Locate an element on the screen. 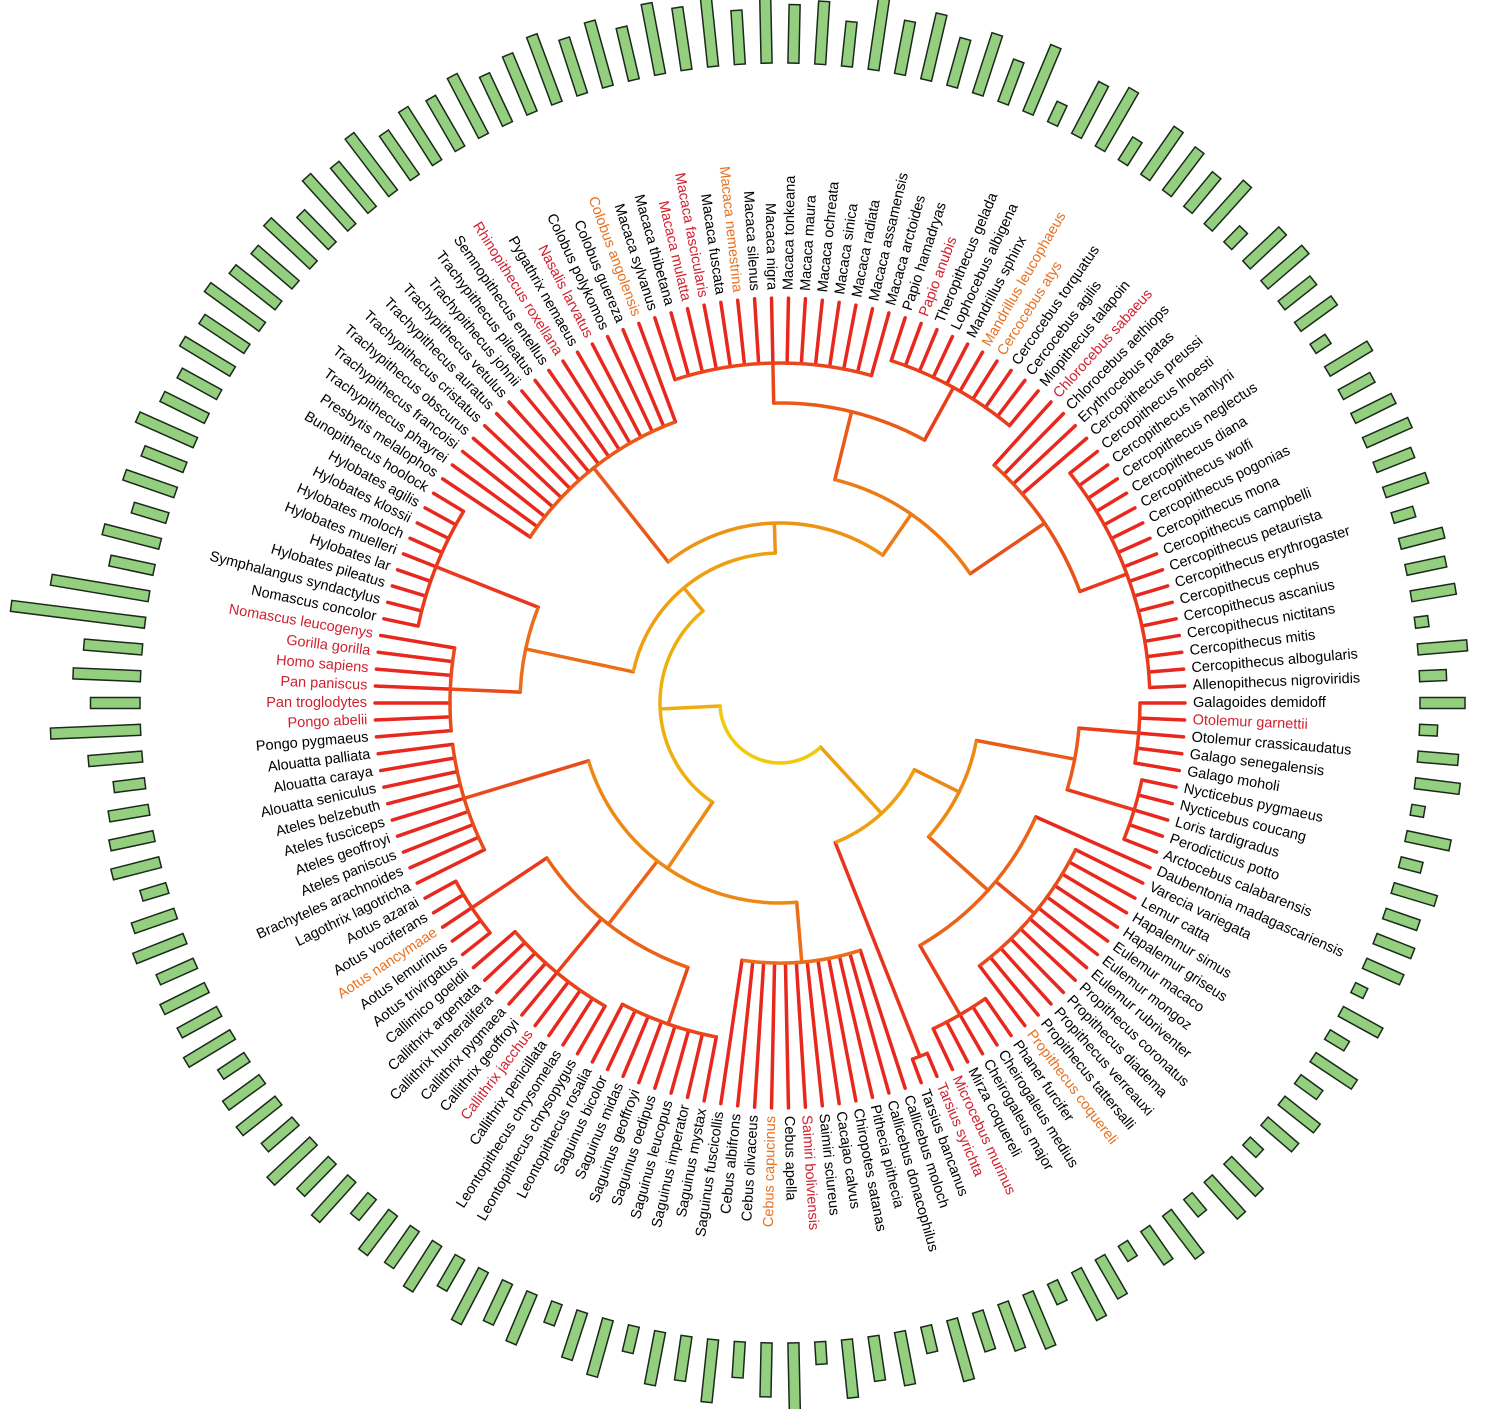  species-label: Cebus olivaceus is located at coordinates (750, 1168).